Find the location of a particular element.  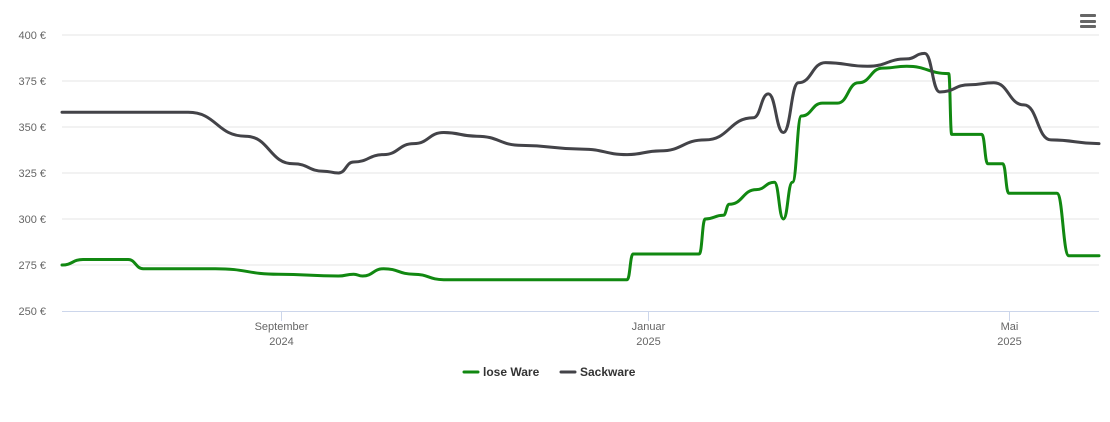

legend: lose Ware Sackware is located at coordinates (549, 372).